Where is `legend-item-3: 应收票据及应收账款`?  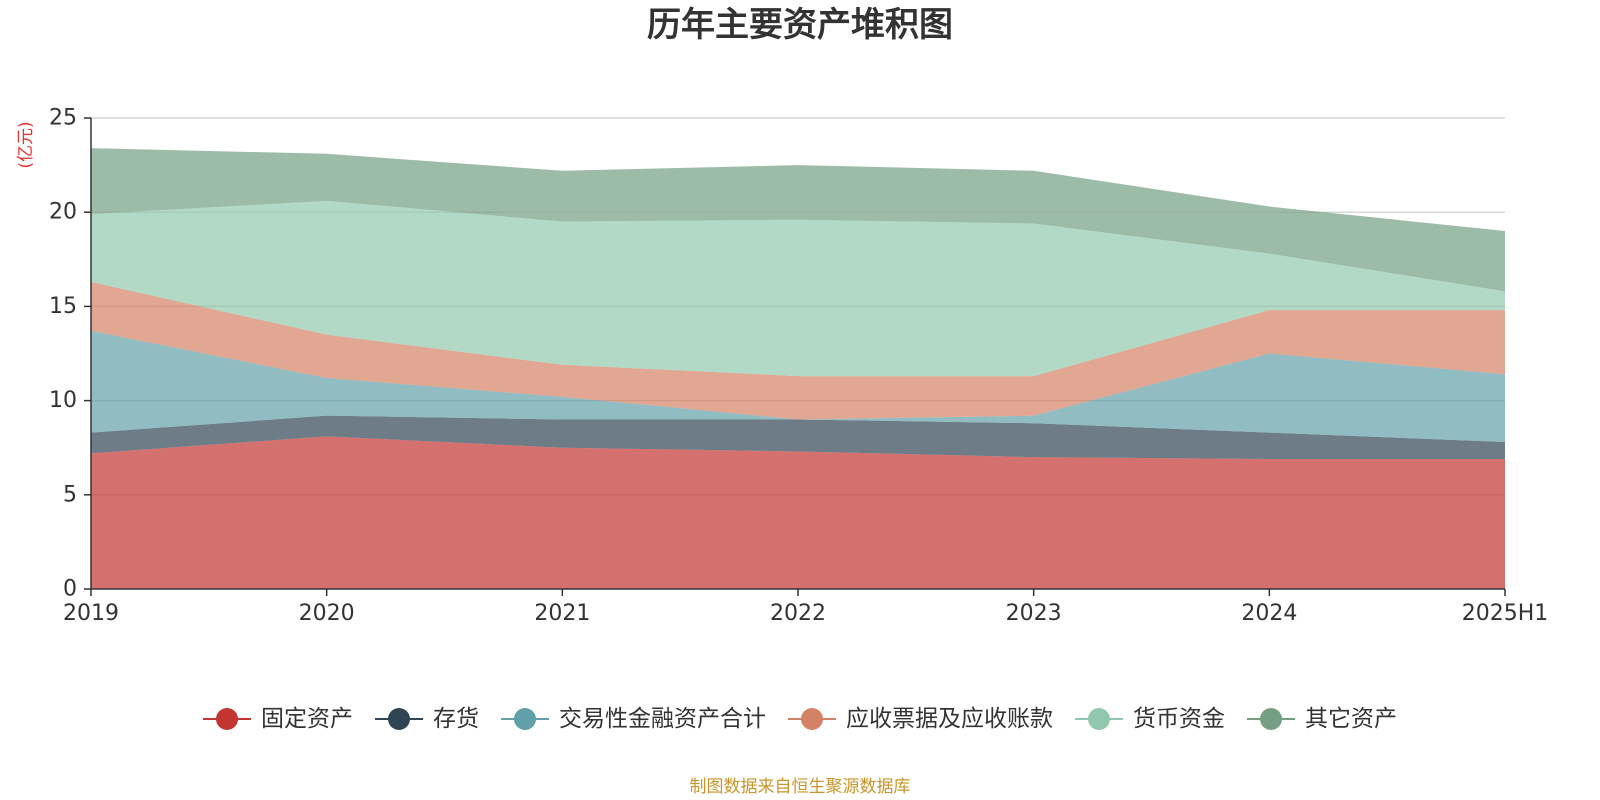
legend-item-3: 应收票据及应收账款 is located at coordinates (920, 719).